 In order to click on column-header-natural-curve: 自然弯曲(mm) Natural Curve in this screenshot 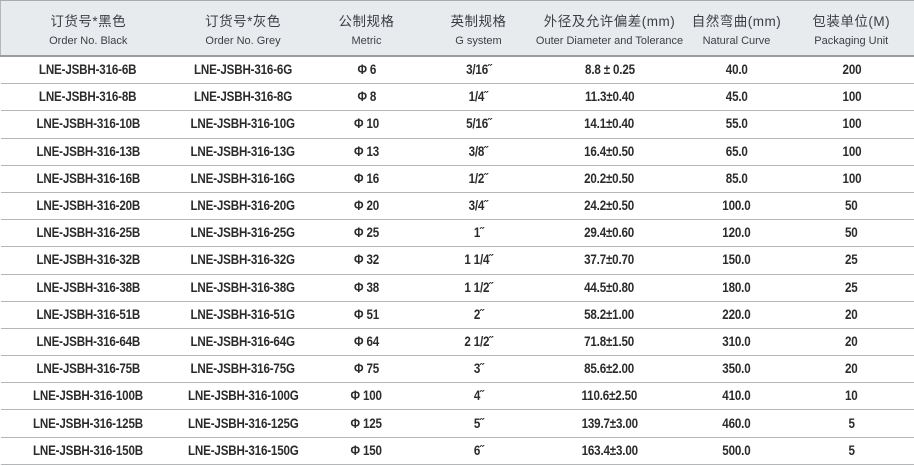, I will do `click(736, 28)`.